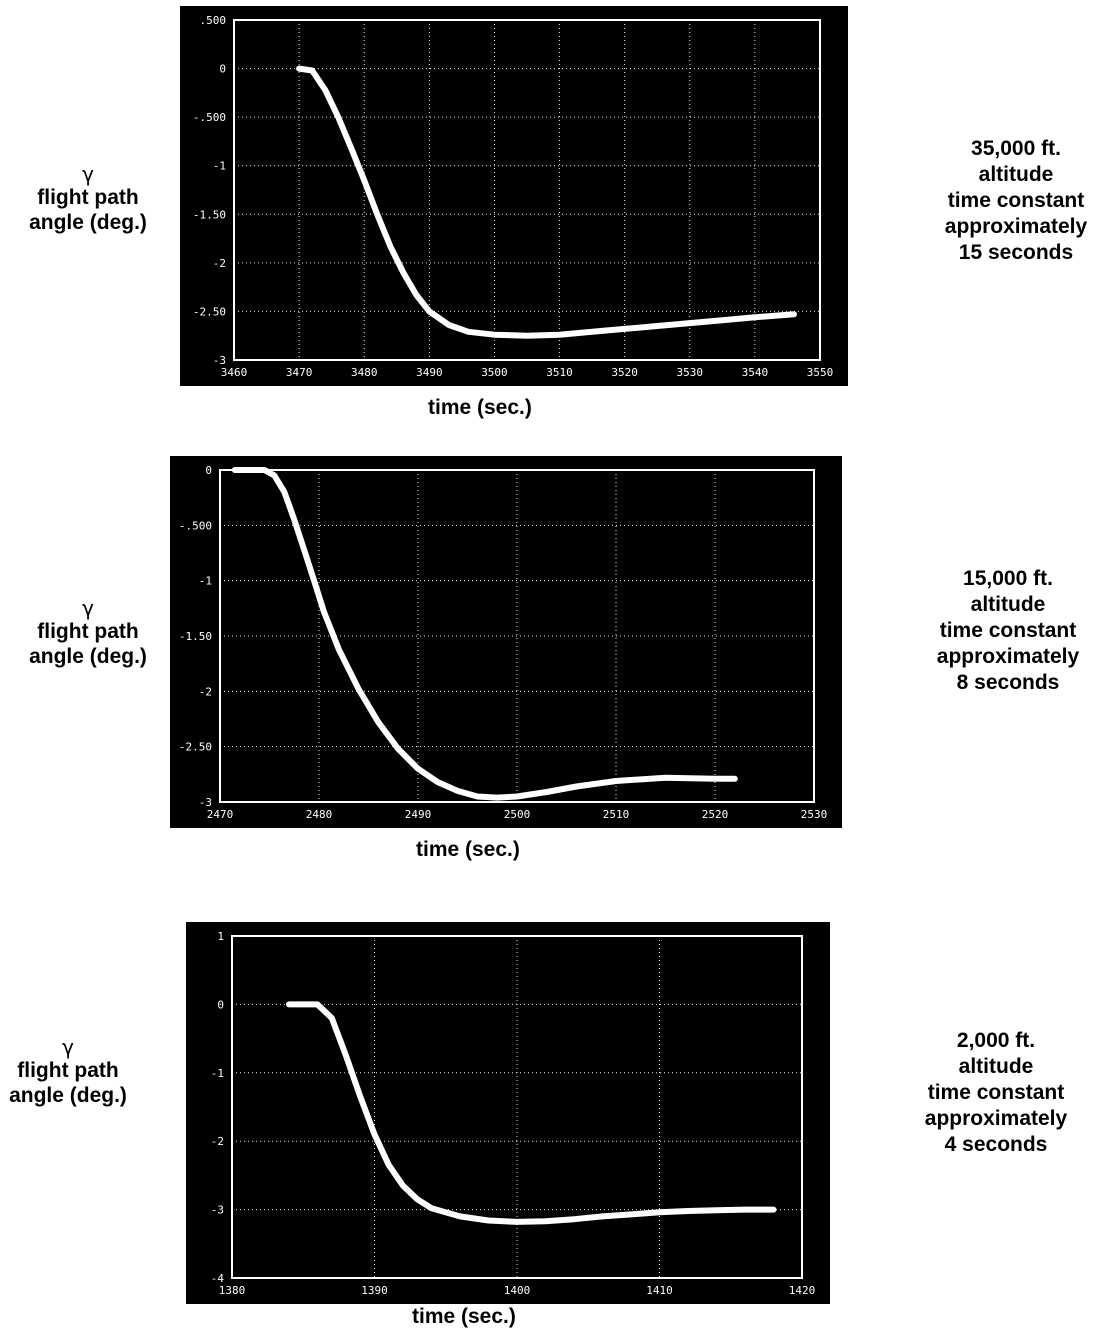  I want to click on x-tick-label: 3480, so click(364, 372).